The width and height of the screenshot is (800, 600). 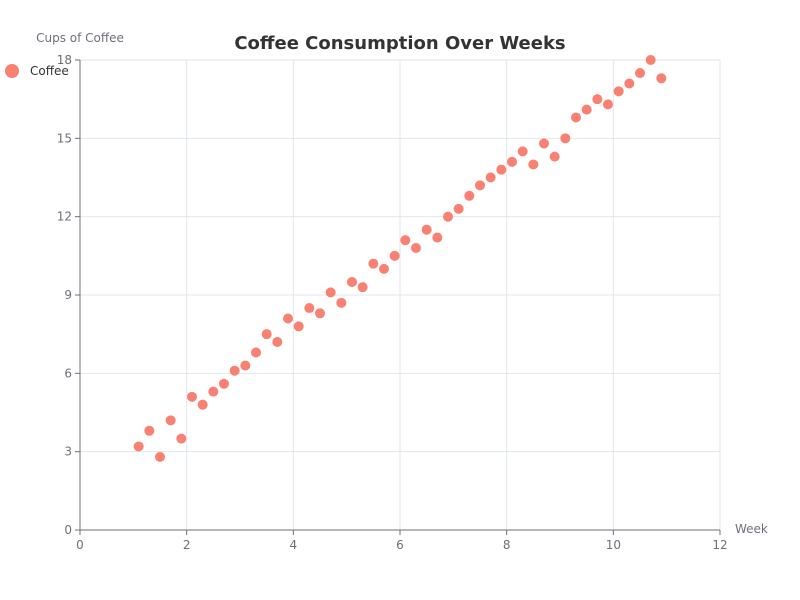 What do you see at coordinates (64, 60) in the screenshot?
I see `y-tick-label: 18` at bounding box center [64, 60].